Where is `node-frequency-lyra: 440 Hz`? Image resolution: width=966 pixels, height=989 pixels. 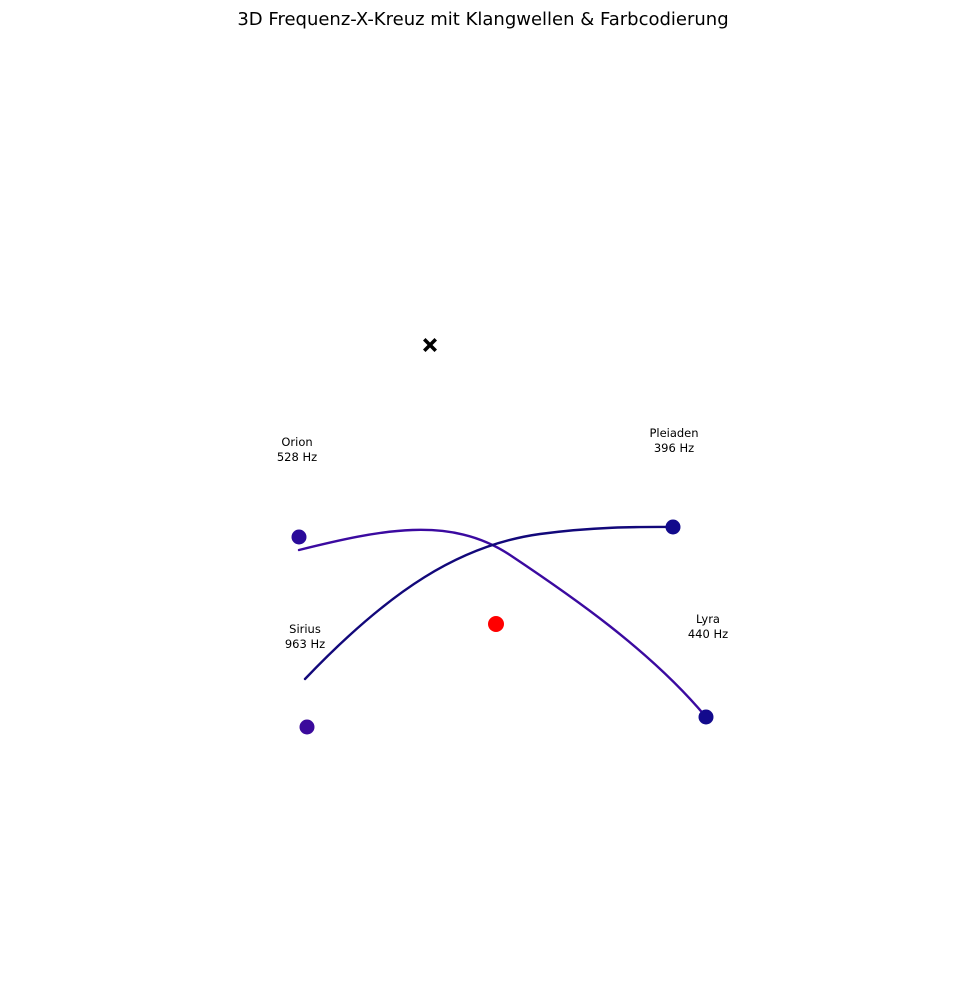
node-frequency-lyra: 440 Hz is located at coordinates (708, 634).